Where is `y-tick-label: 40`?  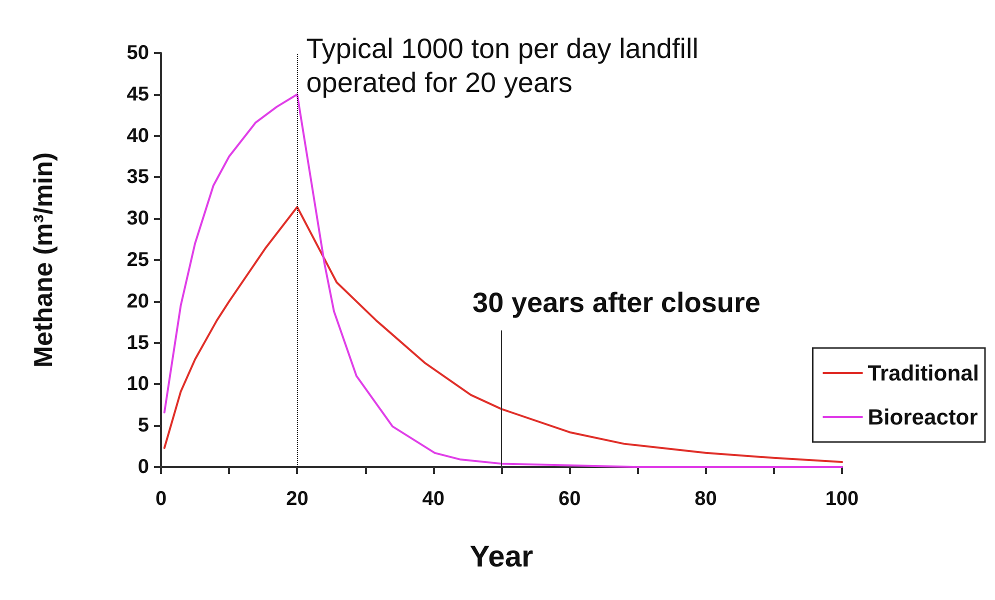
y-tick-label: 40 is located at coordinates (137, 135).